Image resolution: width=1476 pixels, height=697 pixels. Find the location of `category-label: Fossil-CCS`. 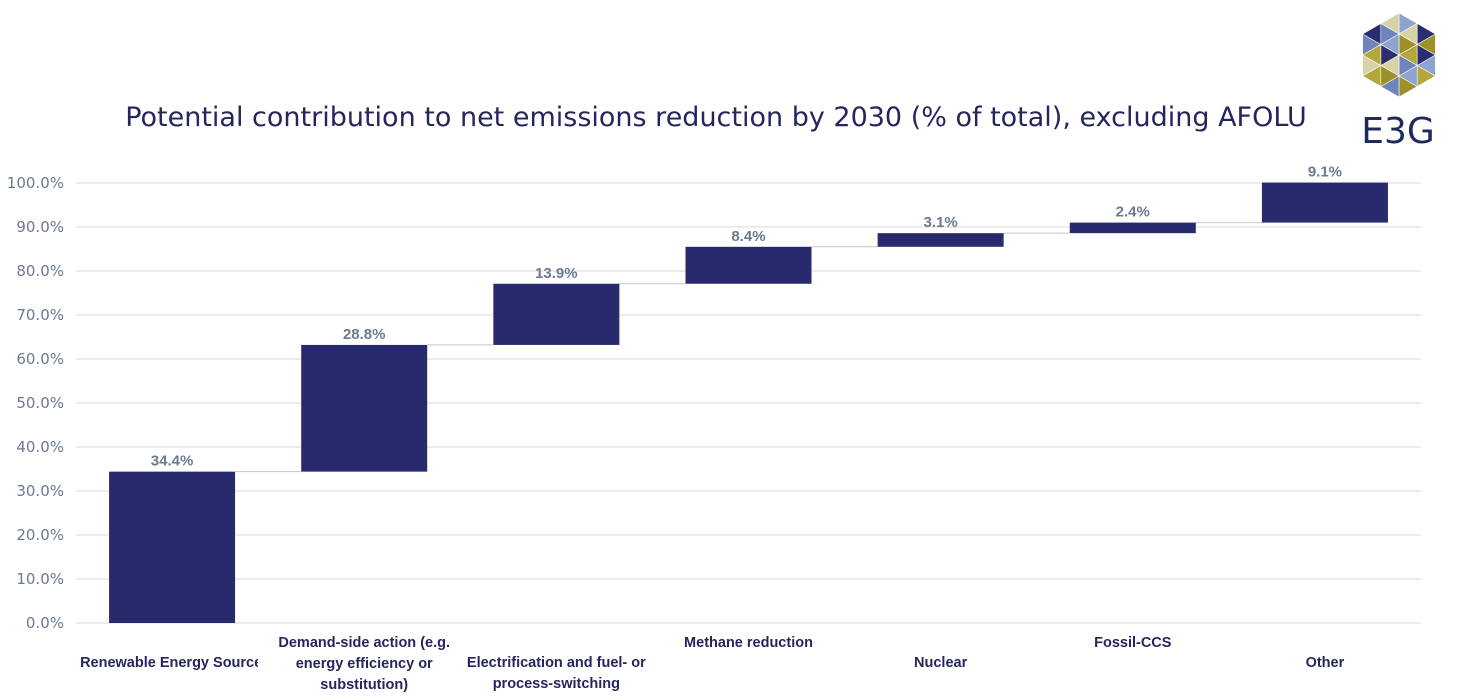

category-label: Fossil-CCS is located at coordinates (1133, 643).